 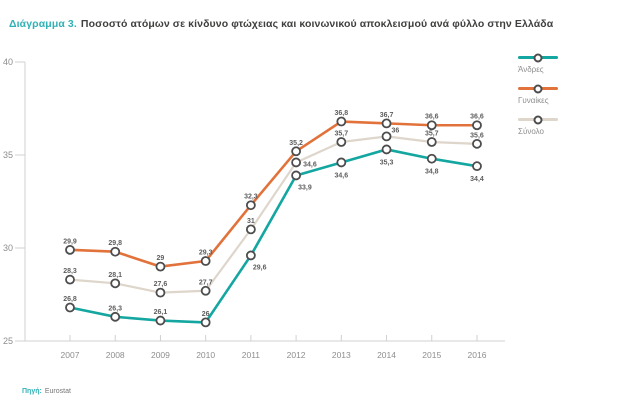 What do you see at coordinates (431, 355) in the screenshot?
I see `x-axis-tick-label: 2015` at bounding box center [431, 355].